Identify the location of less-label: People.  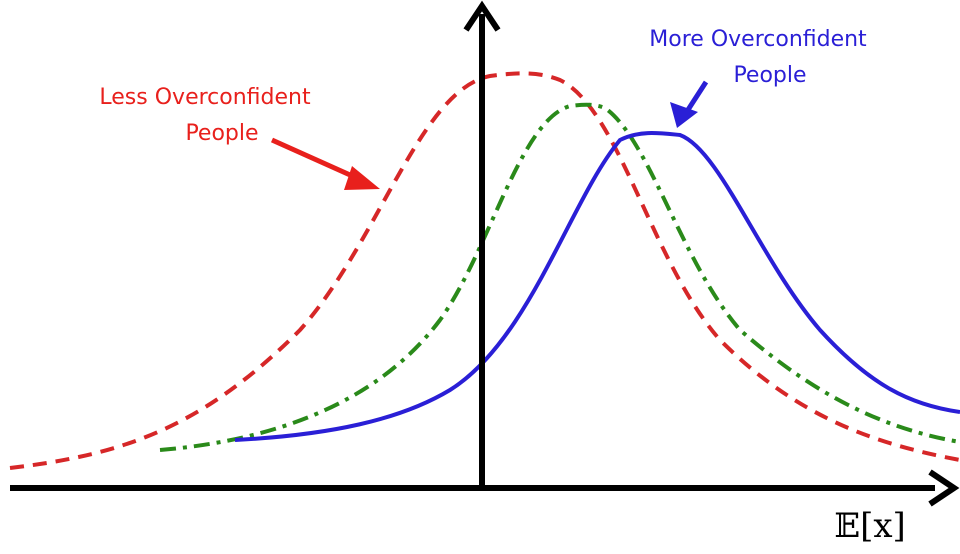
(221, 133).